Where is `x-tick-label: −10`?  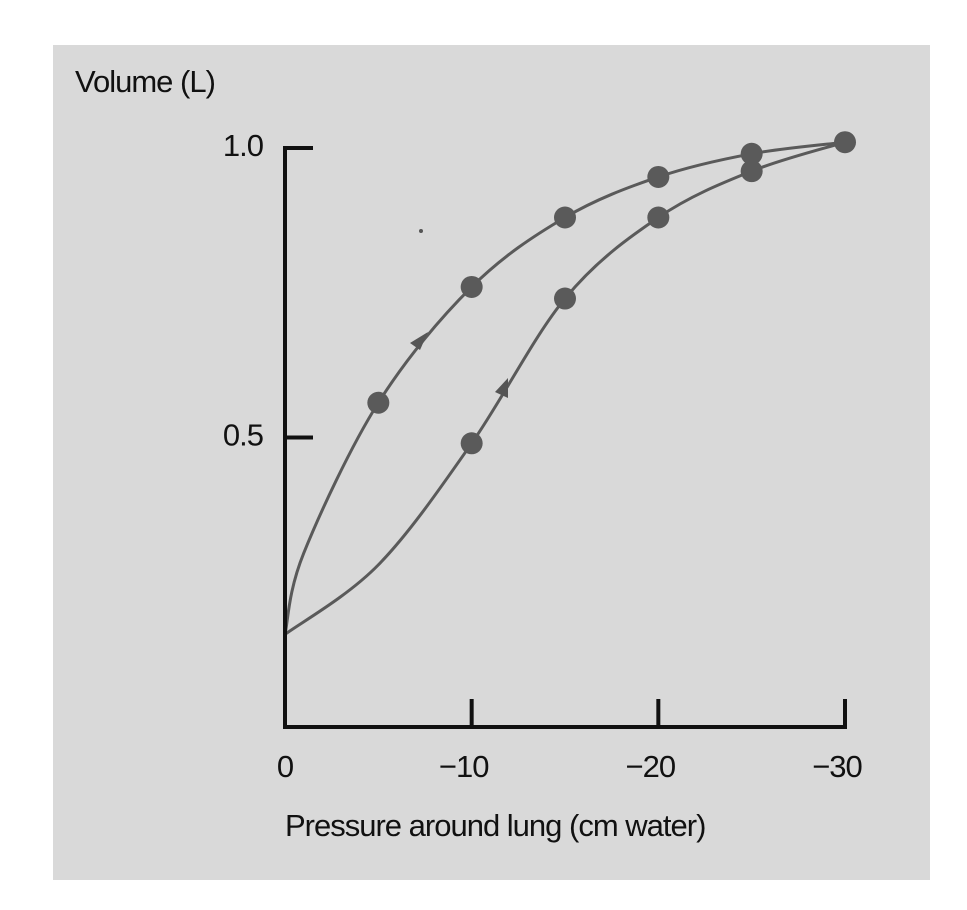
x-tick-label: −10 is located at coordinates (464, 766).